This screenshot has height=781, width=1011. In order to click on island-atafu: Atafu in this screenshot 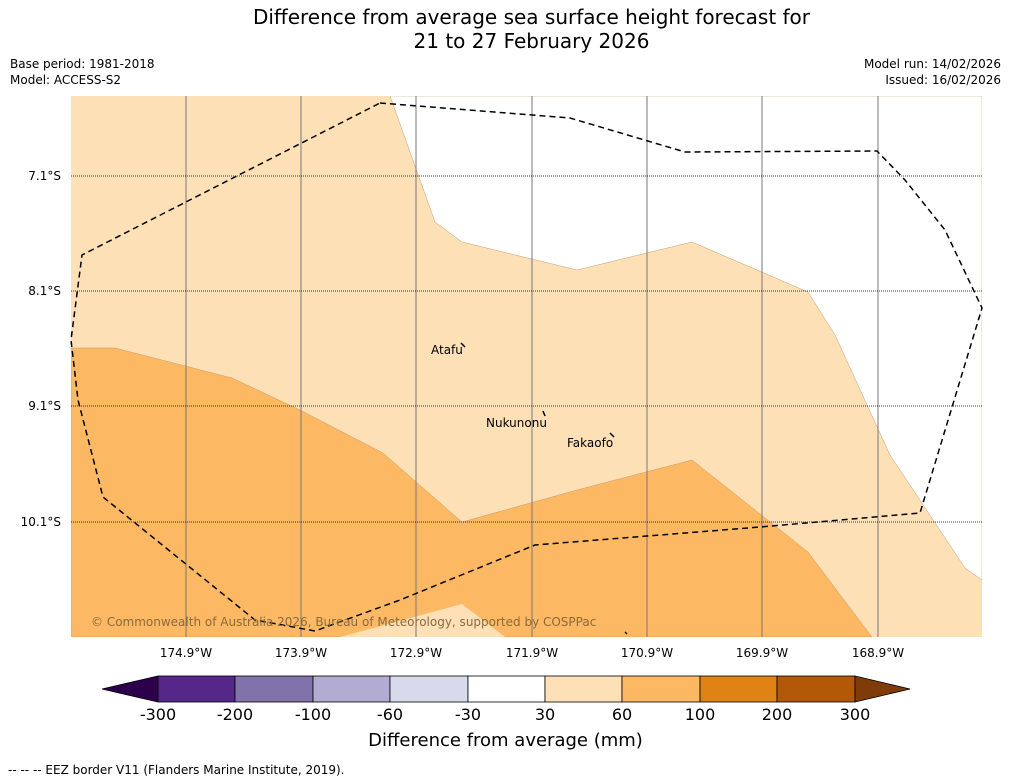, I will do `click(448, 349)`.